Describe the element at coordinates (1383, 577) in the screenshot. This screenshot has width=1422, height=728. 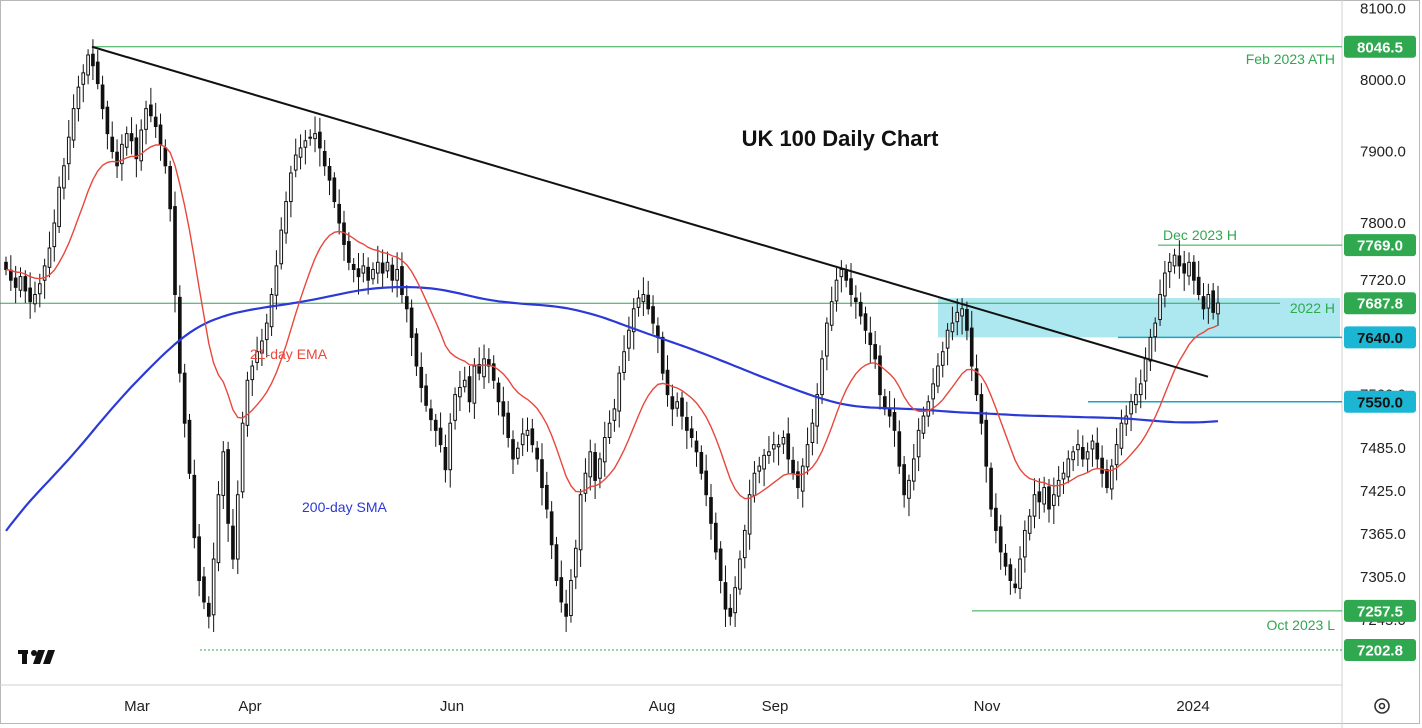
I see `y-tick-label: 7305.0` at that location.